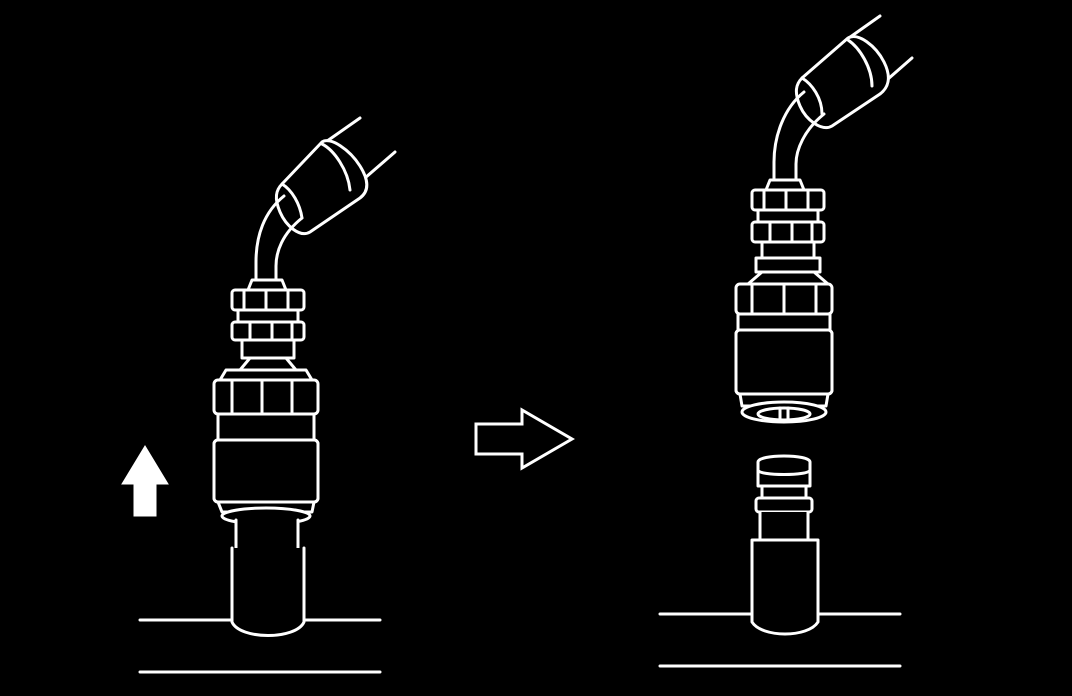 This screenshot has width=1072, height=696. I want to click on right-arrow-icon, so click(524, 439).